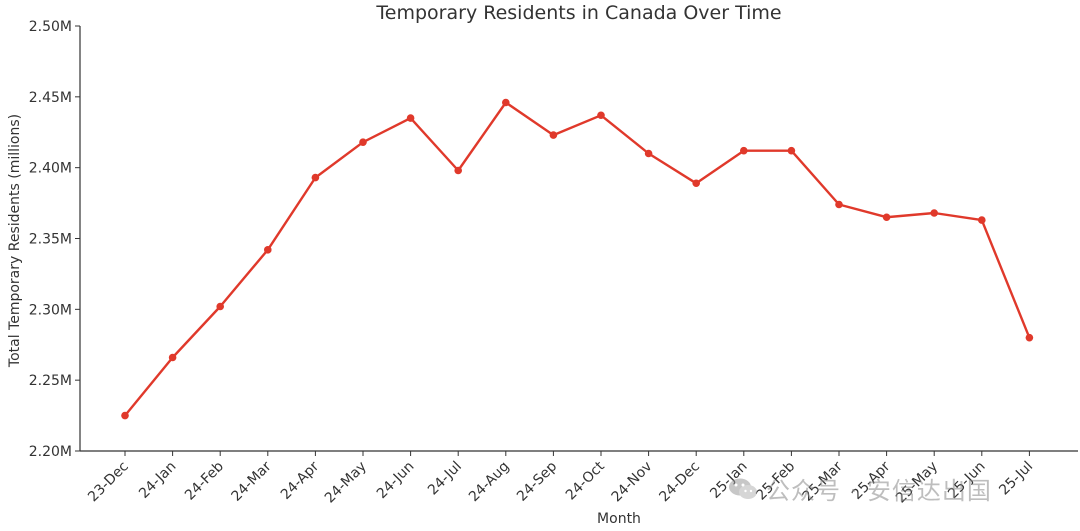 The height and width of the screenshot is (531, 1080). What do you see at coordinates (50, 240) in the screenshot?
I see `y-tick-label: 2.35M` at bounding box center [50, 240].